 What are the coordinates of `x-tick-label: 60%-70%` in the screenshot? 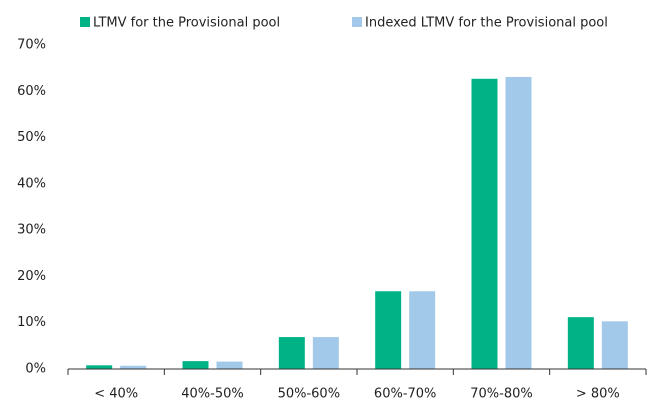 It's located at (405, 394).